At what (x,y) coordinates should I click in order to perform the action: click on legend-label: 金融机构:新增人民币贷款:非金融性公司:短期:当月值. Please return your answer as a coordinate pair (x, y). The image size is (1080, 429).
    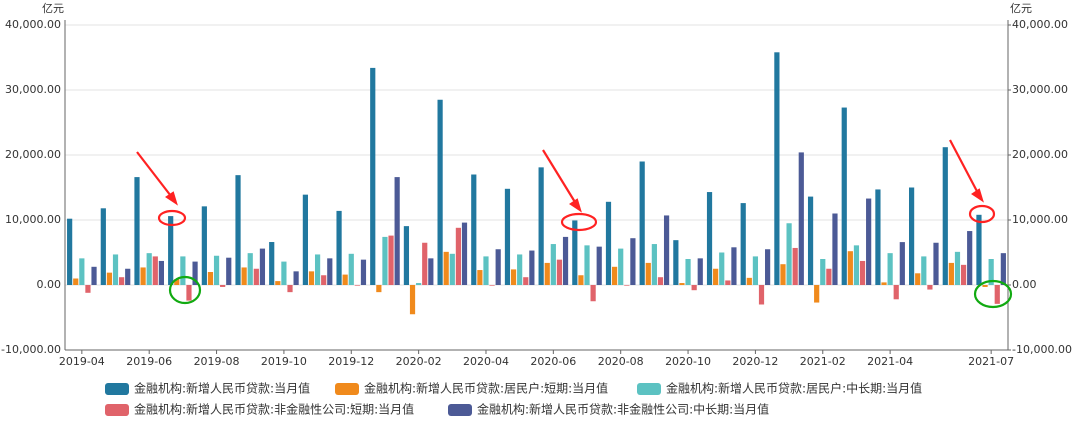
    Looking at the image, I should click on (274, 409).